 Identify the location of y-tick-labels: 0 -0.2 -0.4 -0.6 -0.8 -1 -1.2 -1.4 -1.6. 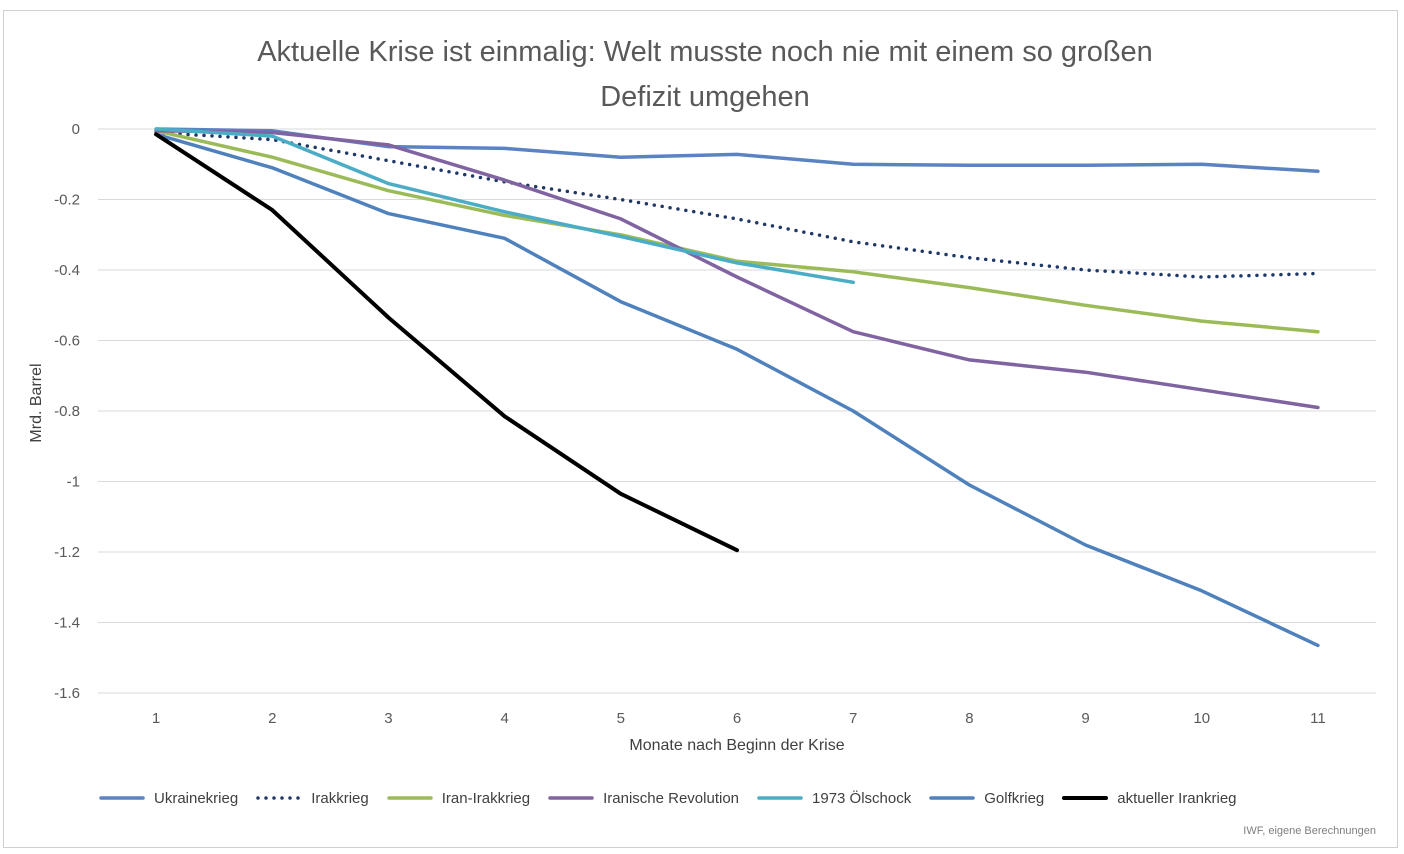
(67, 411).